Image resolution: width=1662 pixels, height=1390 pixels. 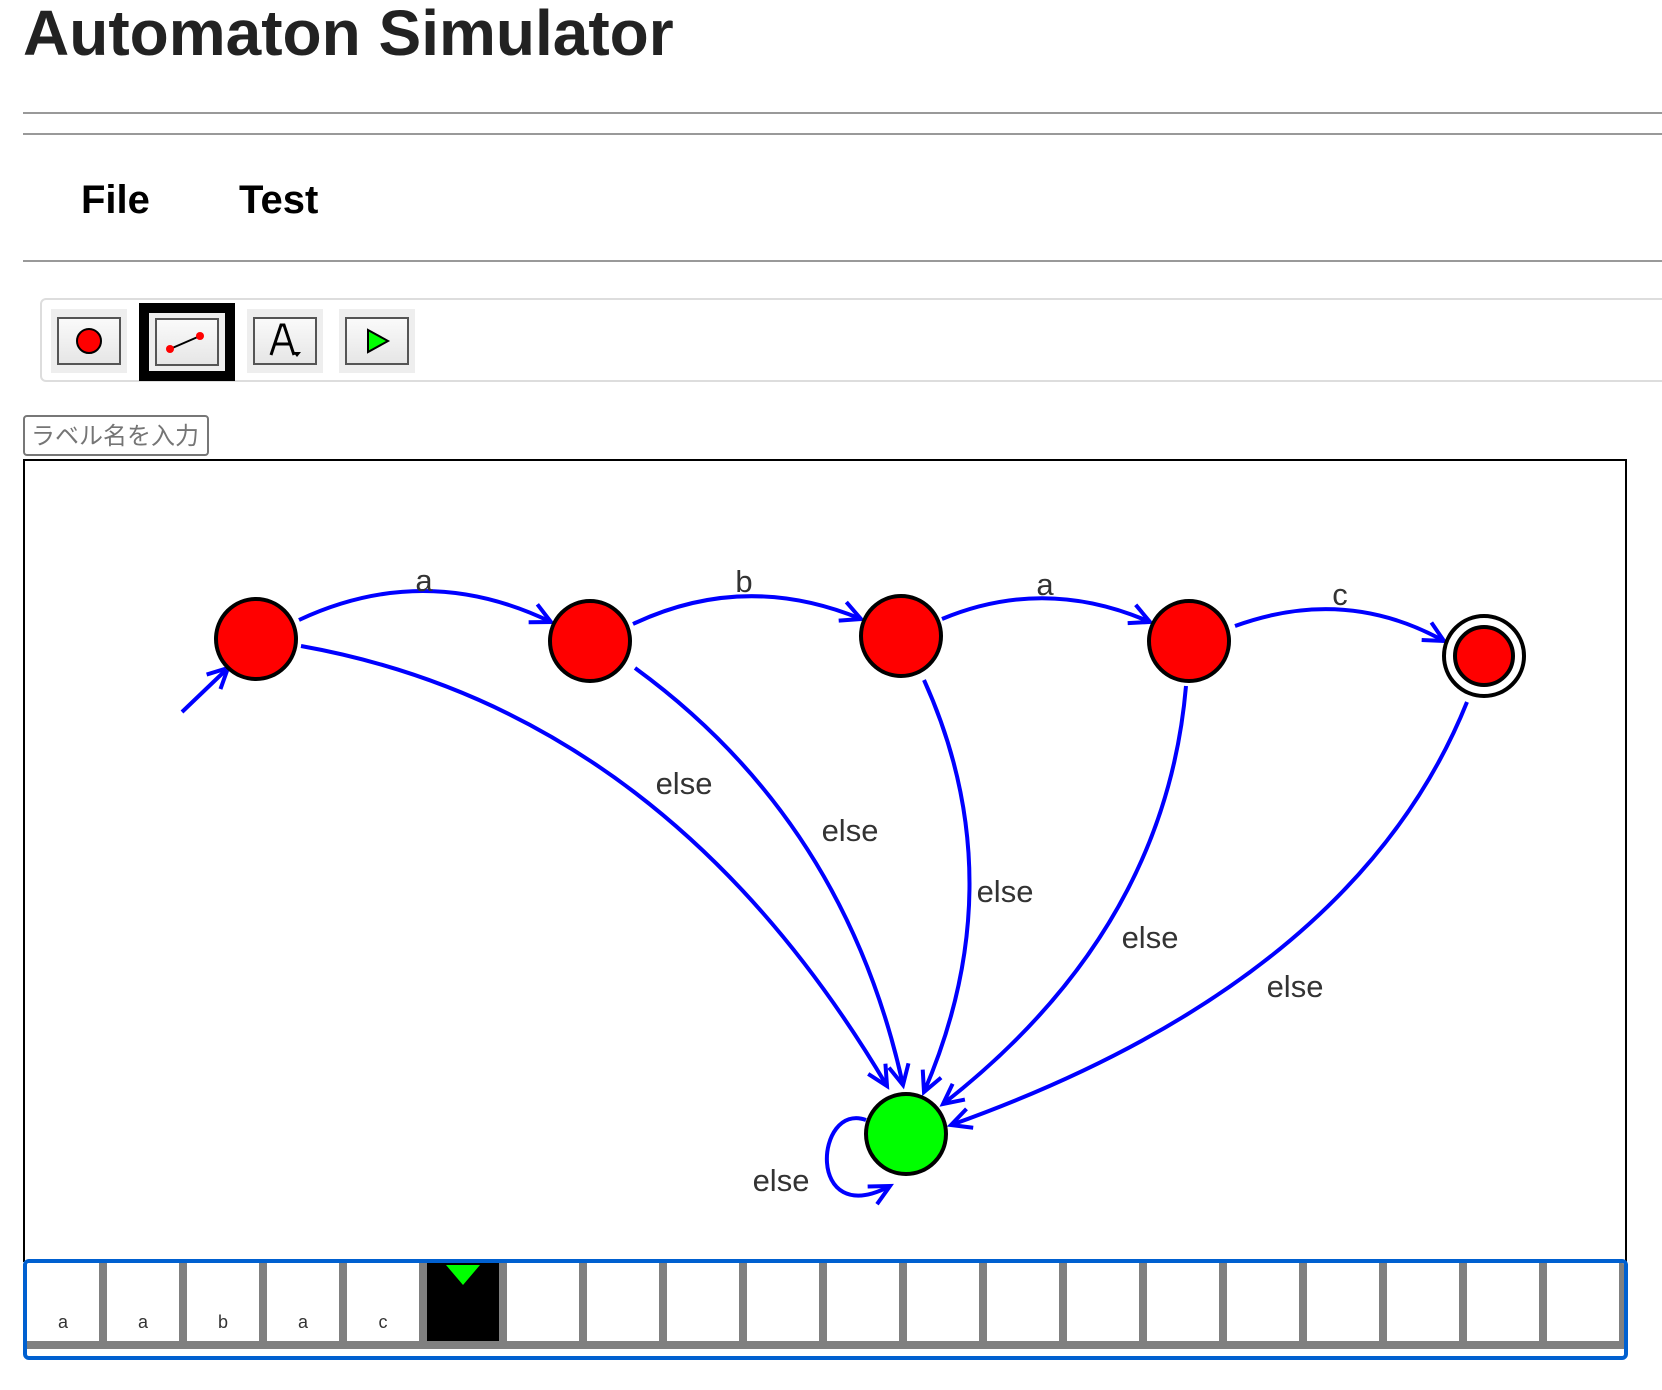 I want to click on label-tool-button, so click(x=285, y=341).